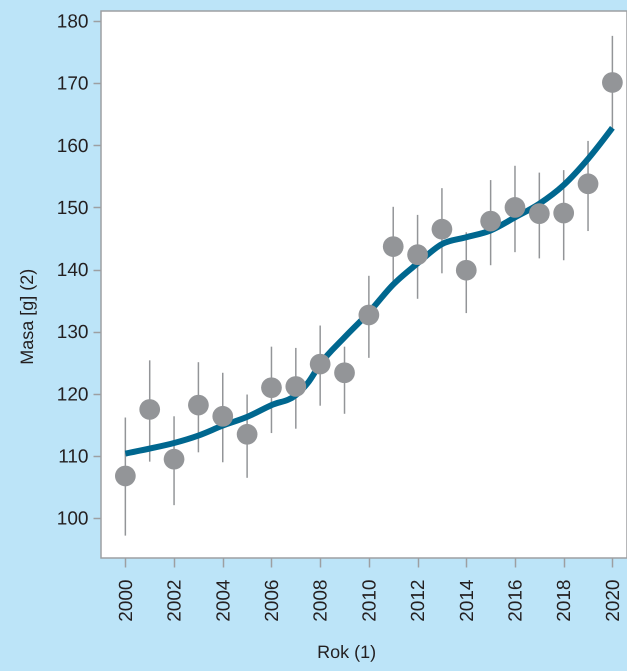 This screenshot has height=671, width=627. What do you see at coordinates (321, 601) in the screenshot?
I see `x-tick-label: 2008` at bounding box center [321, 601].